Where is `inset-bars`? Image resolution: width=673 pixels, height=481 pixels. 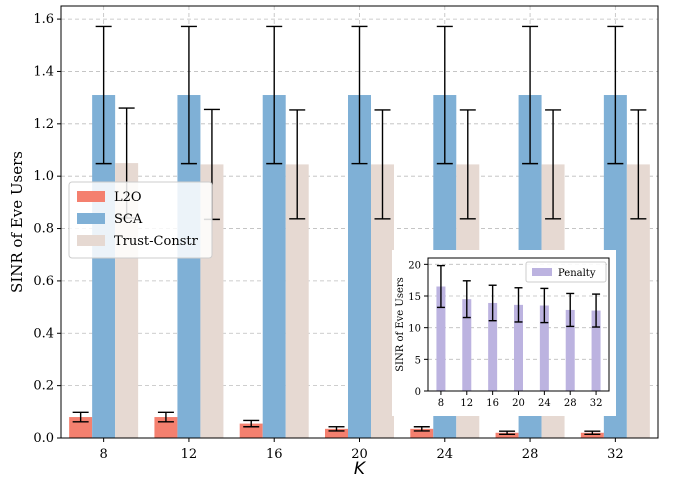 inset-bars is located at coordinates (518, 338).